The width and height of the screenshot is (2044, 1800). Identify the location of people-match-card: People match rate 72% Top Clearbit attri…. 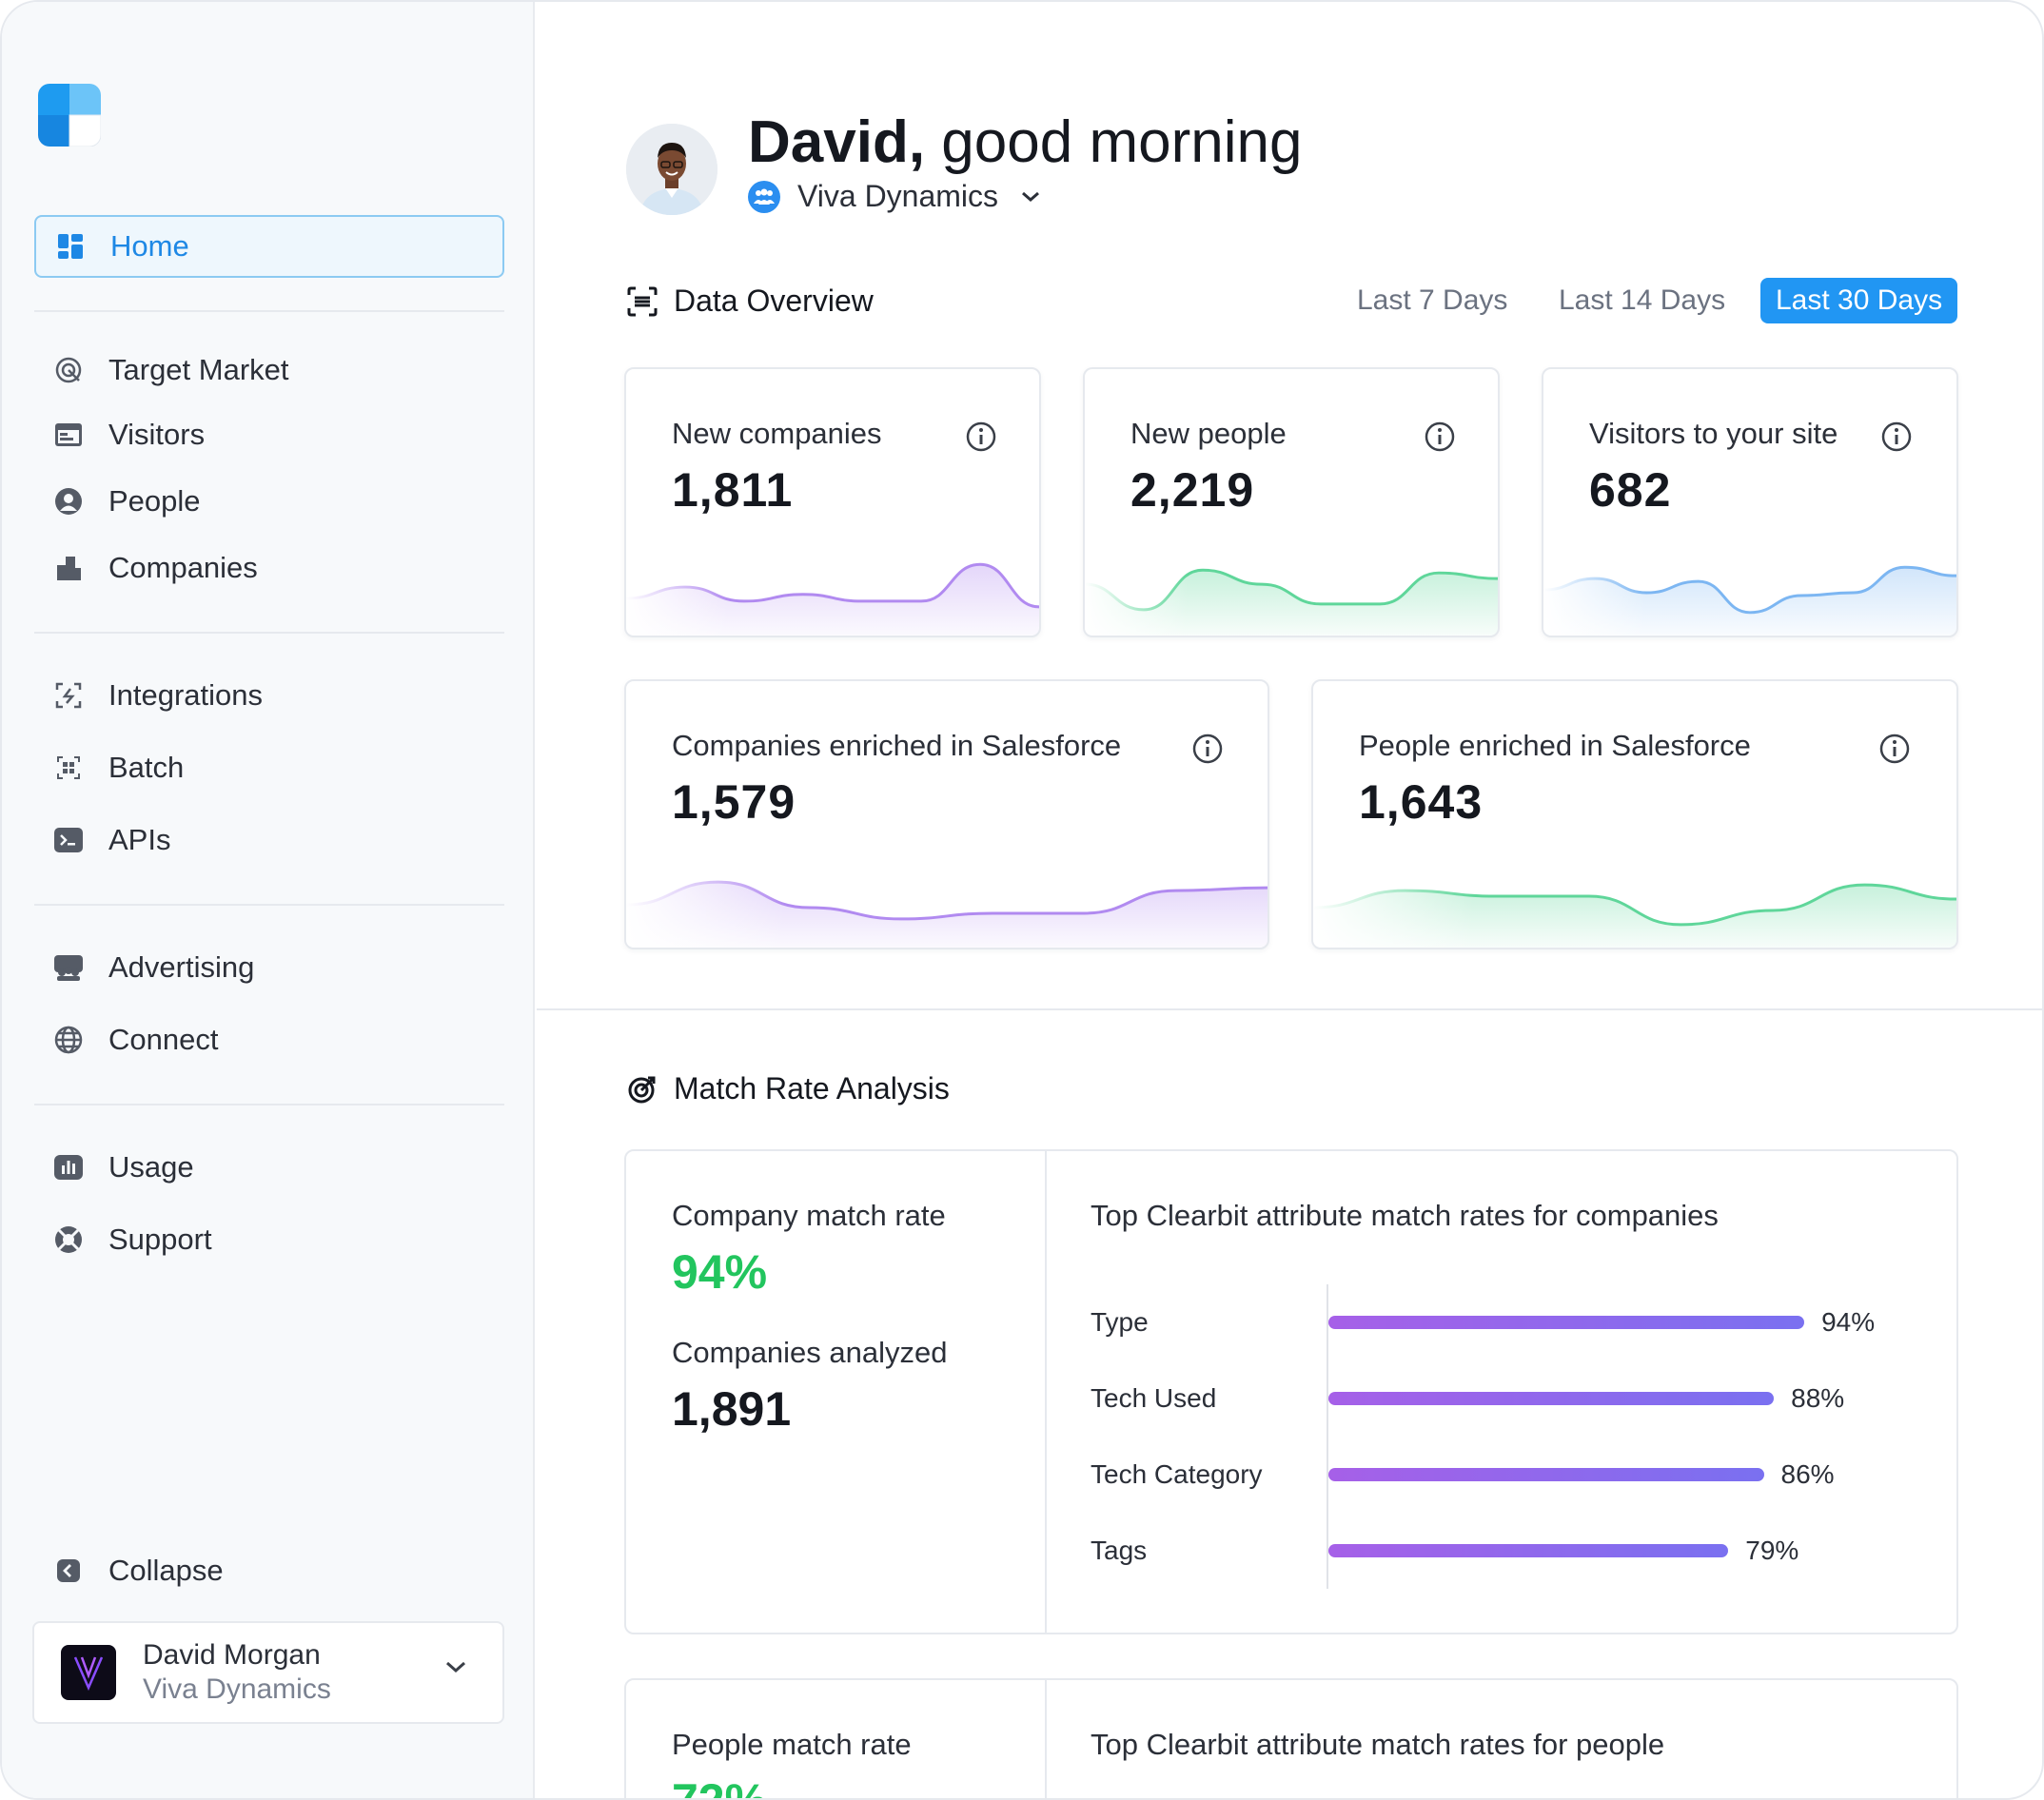
(1291, 1738).